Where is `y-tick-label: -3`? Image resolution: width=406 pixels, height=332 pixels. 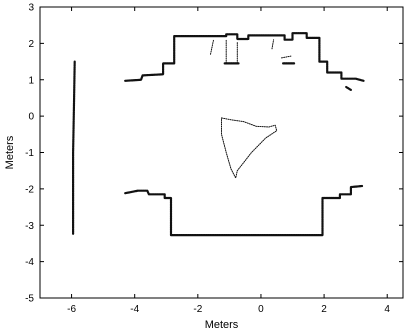 y-tick-label: -3 is located at coordinates (29, 226).